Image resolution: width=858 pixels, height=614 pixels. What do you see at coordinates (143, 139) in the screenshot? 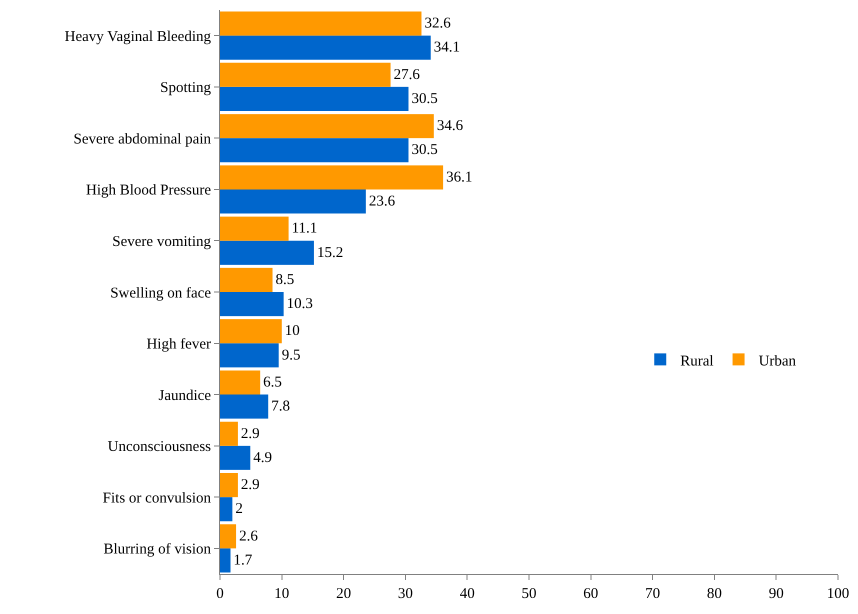
I see `y-tick-label: Severe abdominal pain` at bounding box center [143, 139].